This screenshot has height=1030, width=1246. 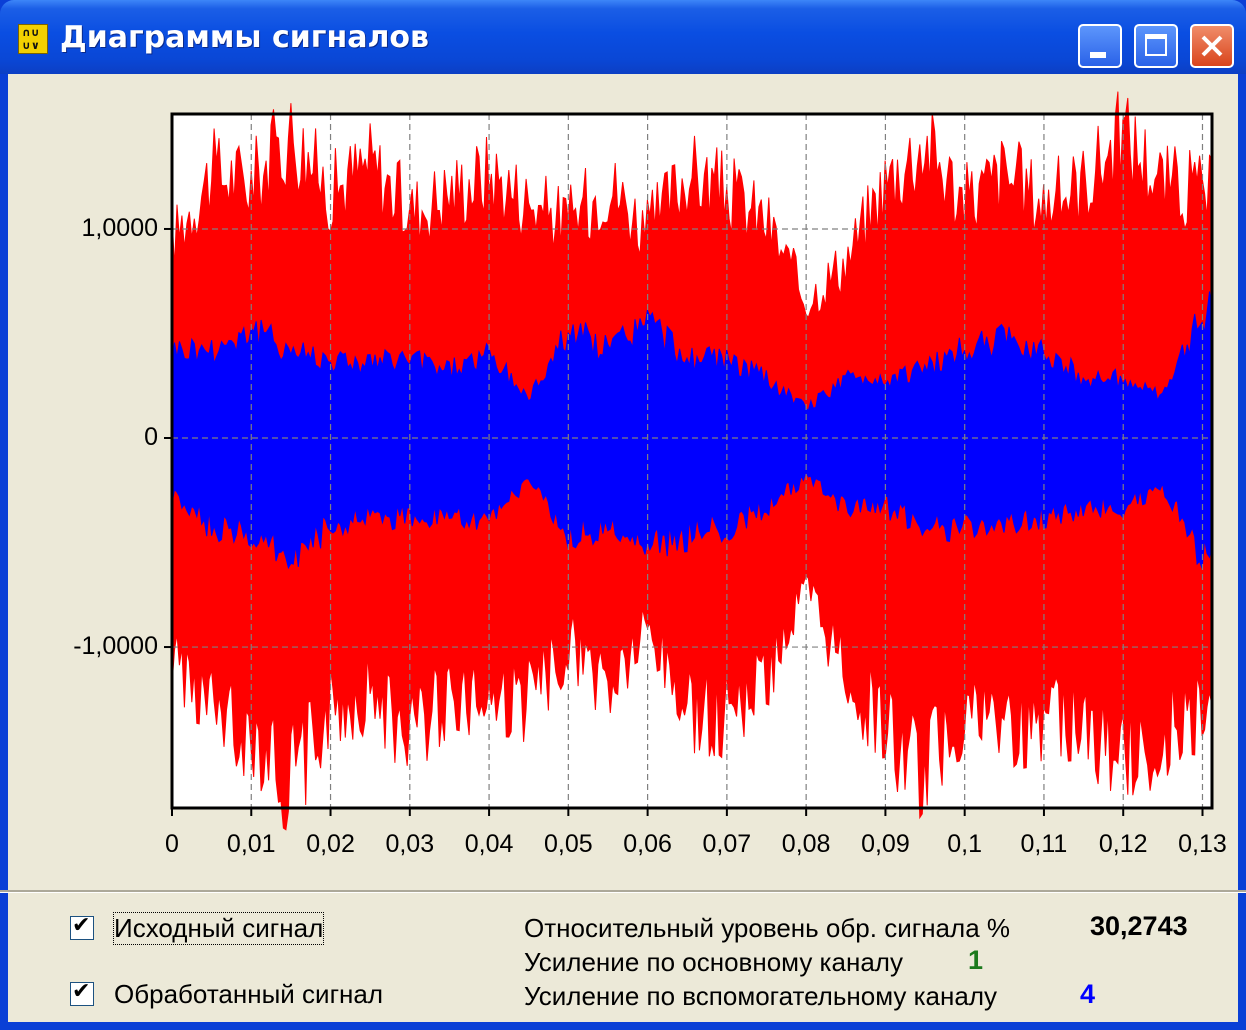 I want to click on main-gain-label: Усиление по основному каналу, so click(x=713, y=962).